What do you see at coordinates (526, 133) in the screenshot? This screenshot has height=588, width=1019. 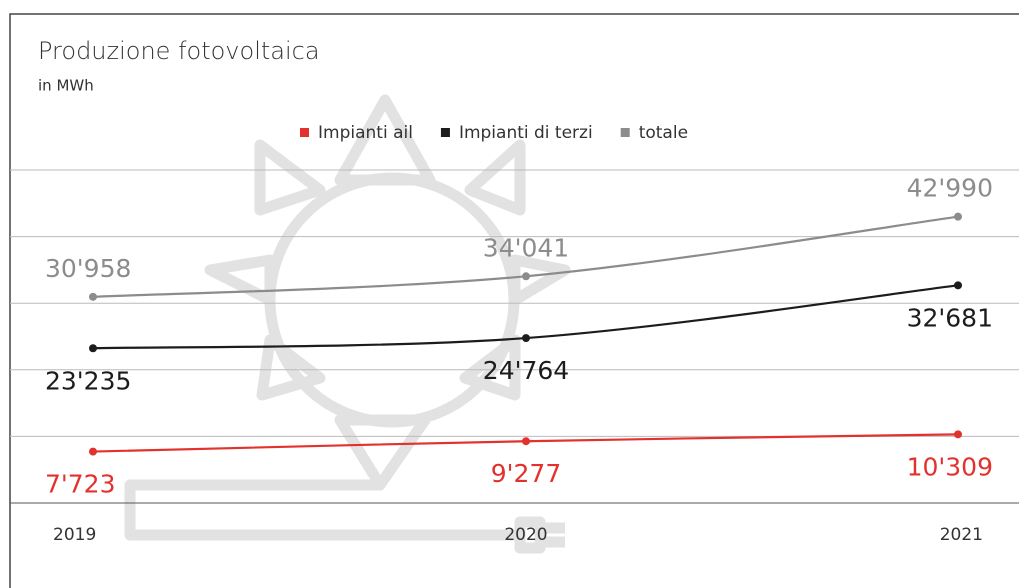 I see `legend-label: Impianti di terzi` at bounding box center [526, 133].